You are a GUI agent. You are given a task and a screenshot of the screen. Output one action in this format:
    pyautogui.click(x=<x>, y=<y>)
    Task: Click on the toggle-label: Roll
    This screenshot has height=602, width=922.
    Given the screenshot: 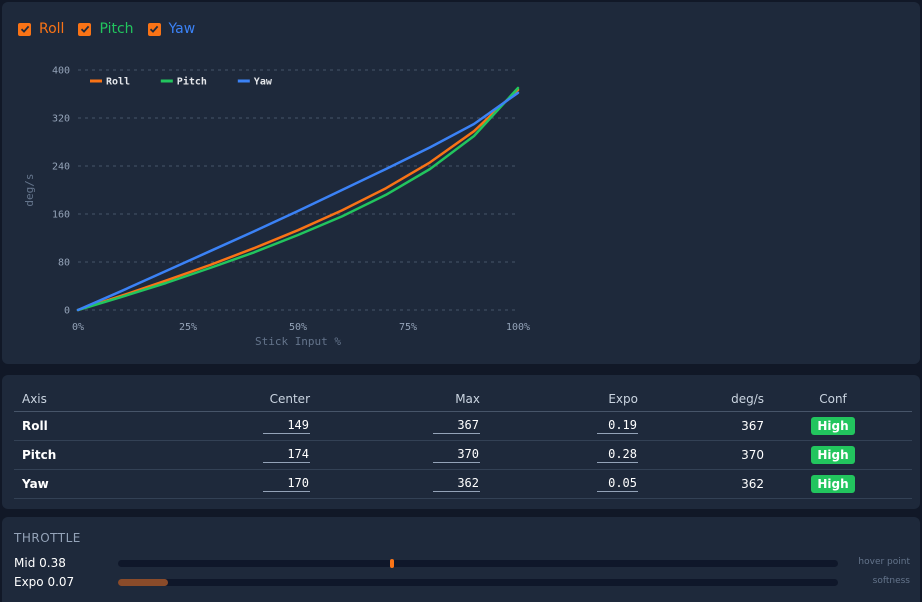 What is the action you would take?
    pyautogui.click(x=52, y=29)
    